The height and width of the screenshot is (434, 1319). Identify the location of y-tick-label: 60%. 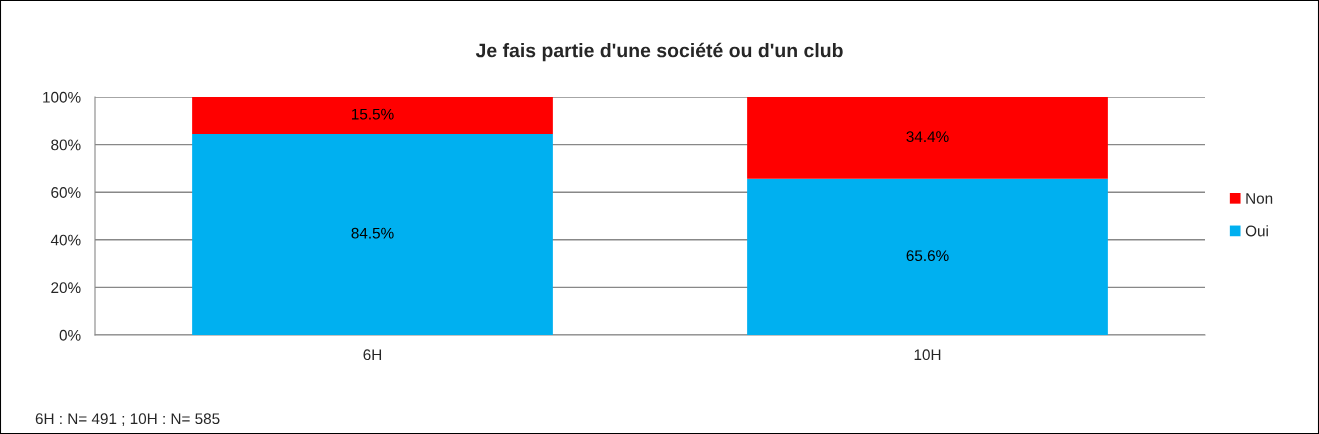
(66, 192).